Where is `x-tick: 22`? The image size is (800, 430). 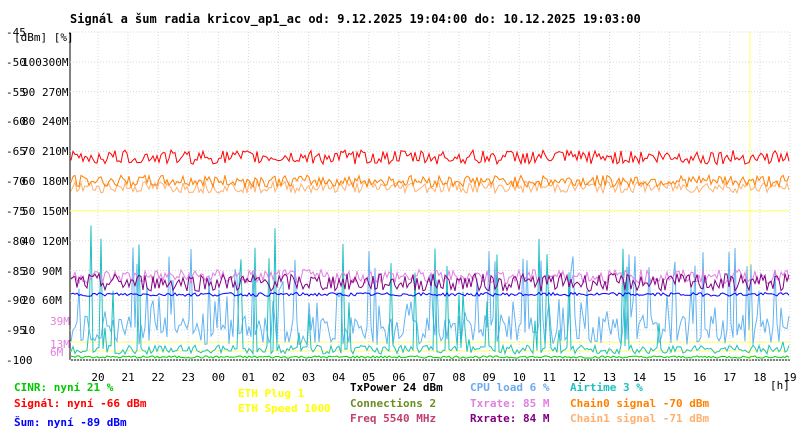
x-tick: 22 is located at coordinates (158, 377).